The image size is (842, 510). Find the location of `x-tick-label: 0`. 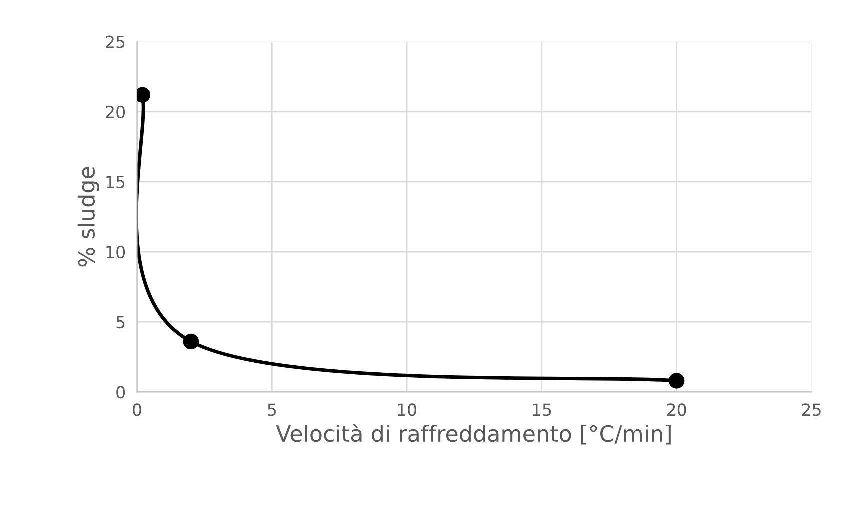

x-tick-label: 0 is located at coordinates (137, 410).